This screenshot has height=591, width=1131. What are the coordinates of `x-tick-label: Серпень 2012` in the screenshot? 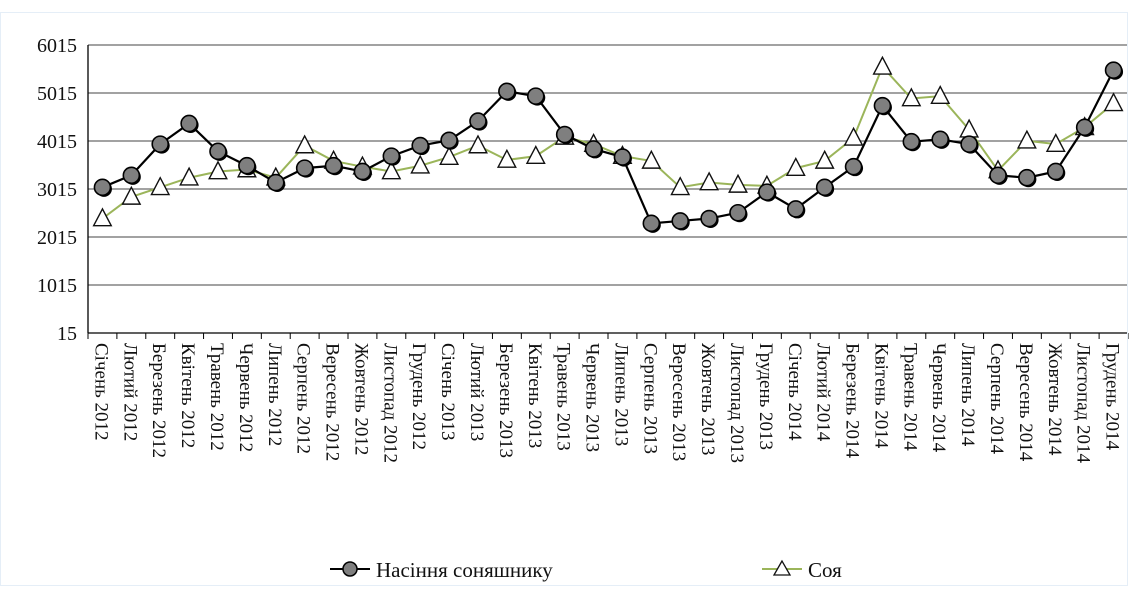 It's located at (303, 398).